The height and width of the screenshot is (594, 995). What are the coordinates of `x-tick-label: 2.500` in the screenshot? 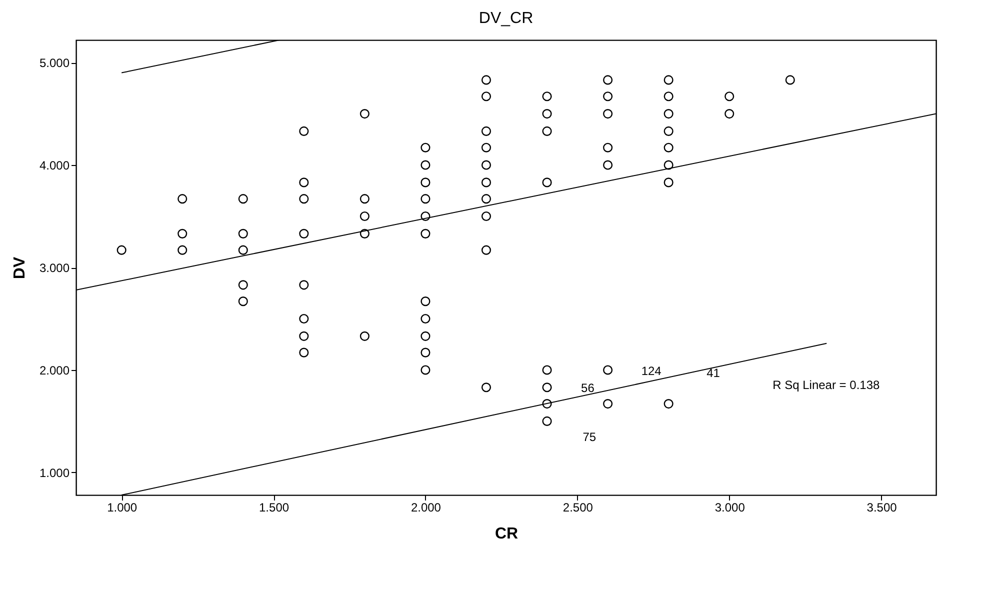 It's located at (578, 507).